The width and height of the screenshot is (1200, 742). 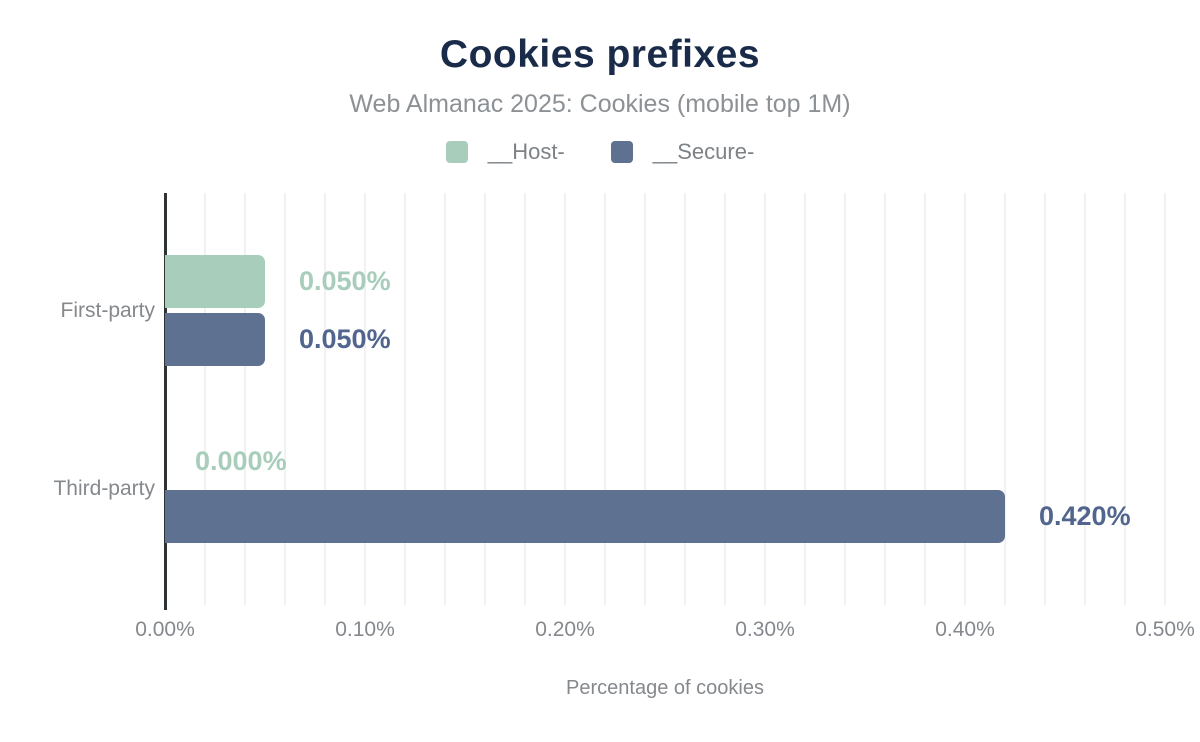 I want to click on y-axis-line, so click(x=165, y=401).